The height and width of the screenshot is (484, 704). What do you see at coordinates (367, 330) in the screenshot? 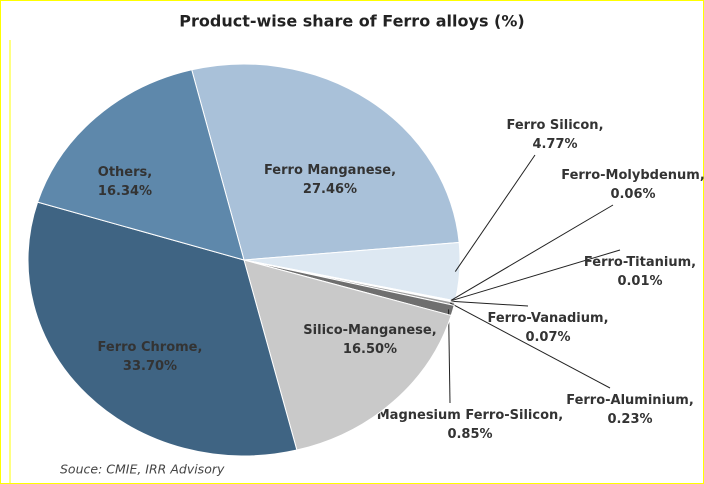
I see `label-category: Silico-Manganese` at bounding box center [367, 330].